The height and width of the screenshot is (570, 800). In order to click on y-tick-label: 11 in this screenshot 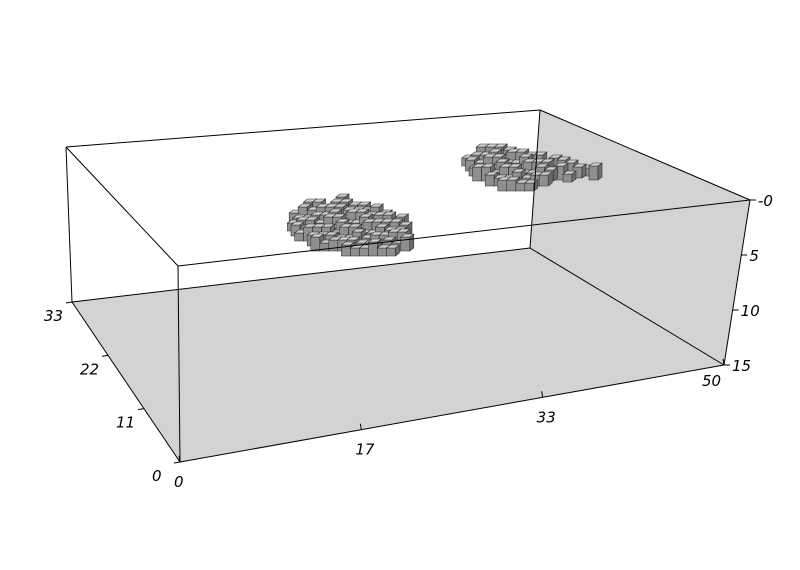, I will do `click(125, 423)`.